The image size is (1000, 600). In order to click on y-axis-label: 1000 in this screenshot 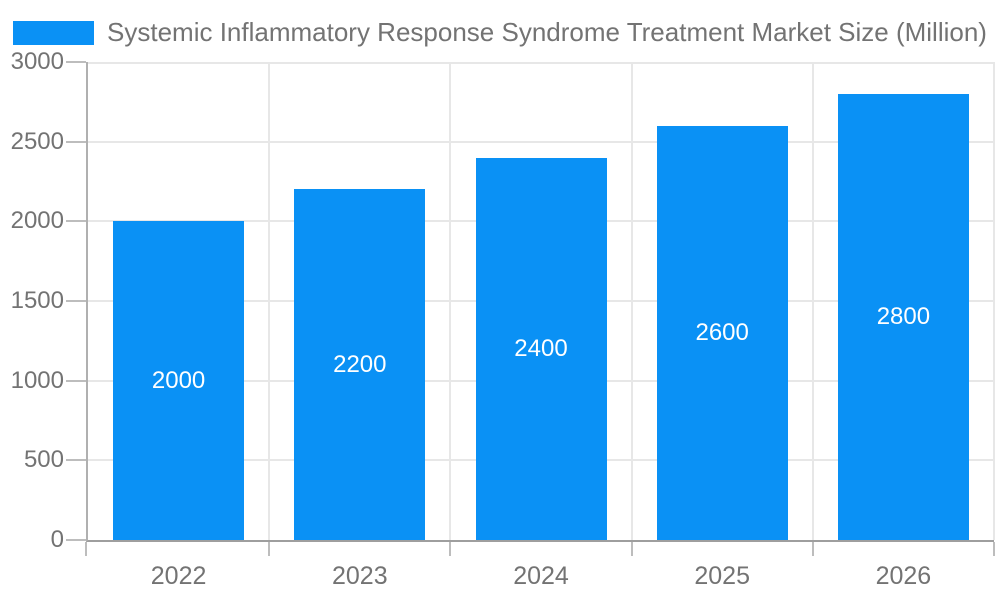, I will do `click(37, 380)`.